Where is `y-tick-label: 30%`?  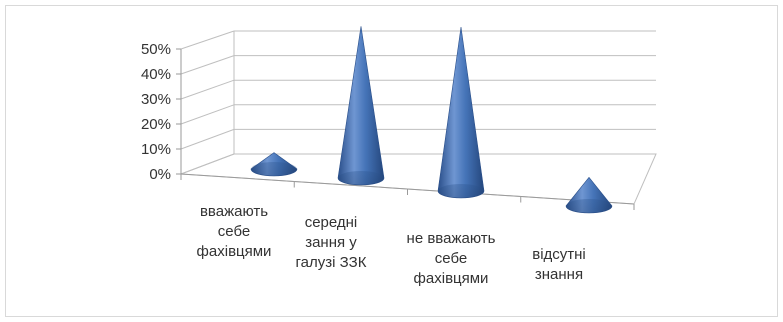
y-tick-label: 30% is located at coordinates (156, 99).